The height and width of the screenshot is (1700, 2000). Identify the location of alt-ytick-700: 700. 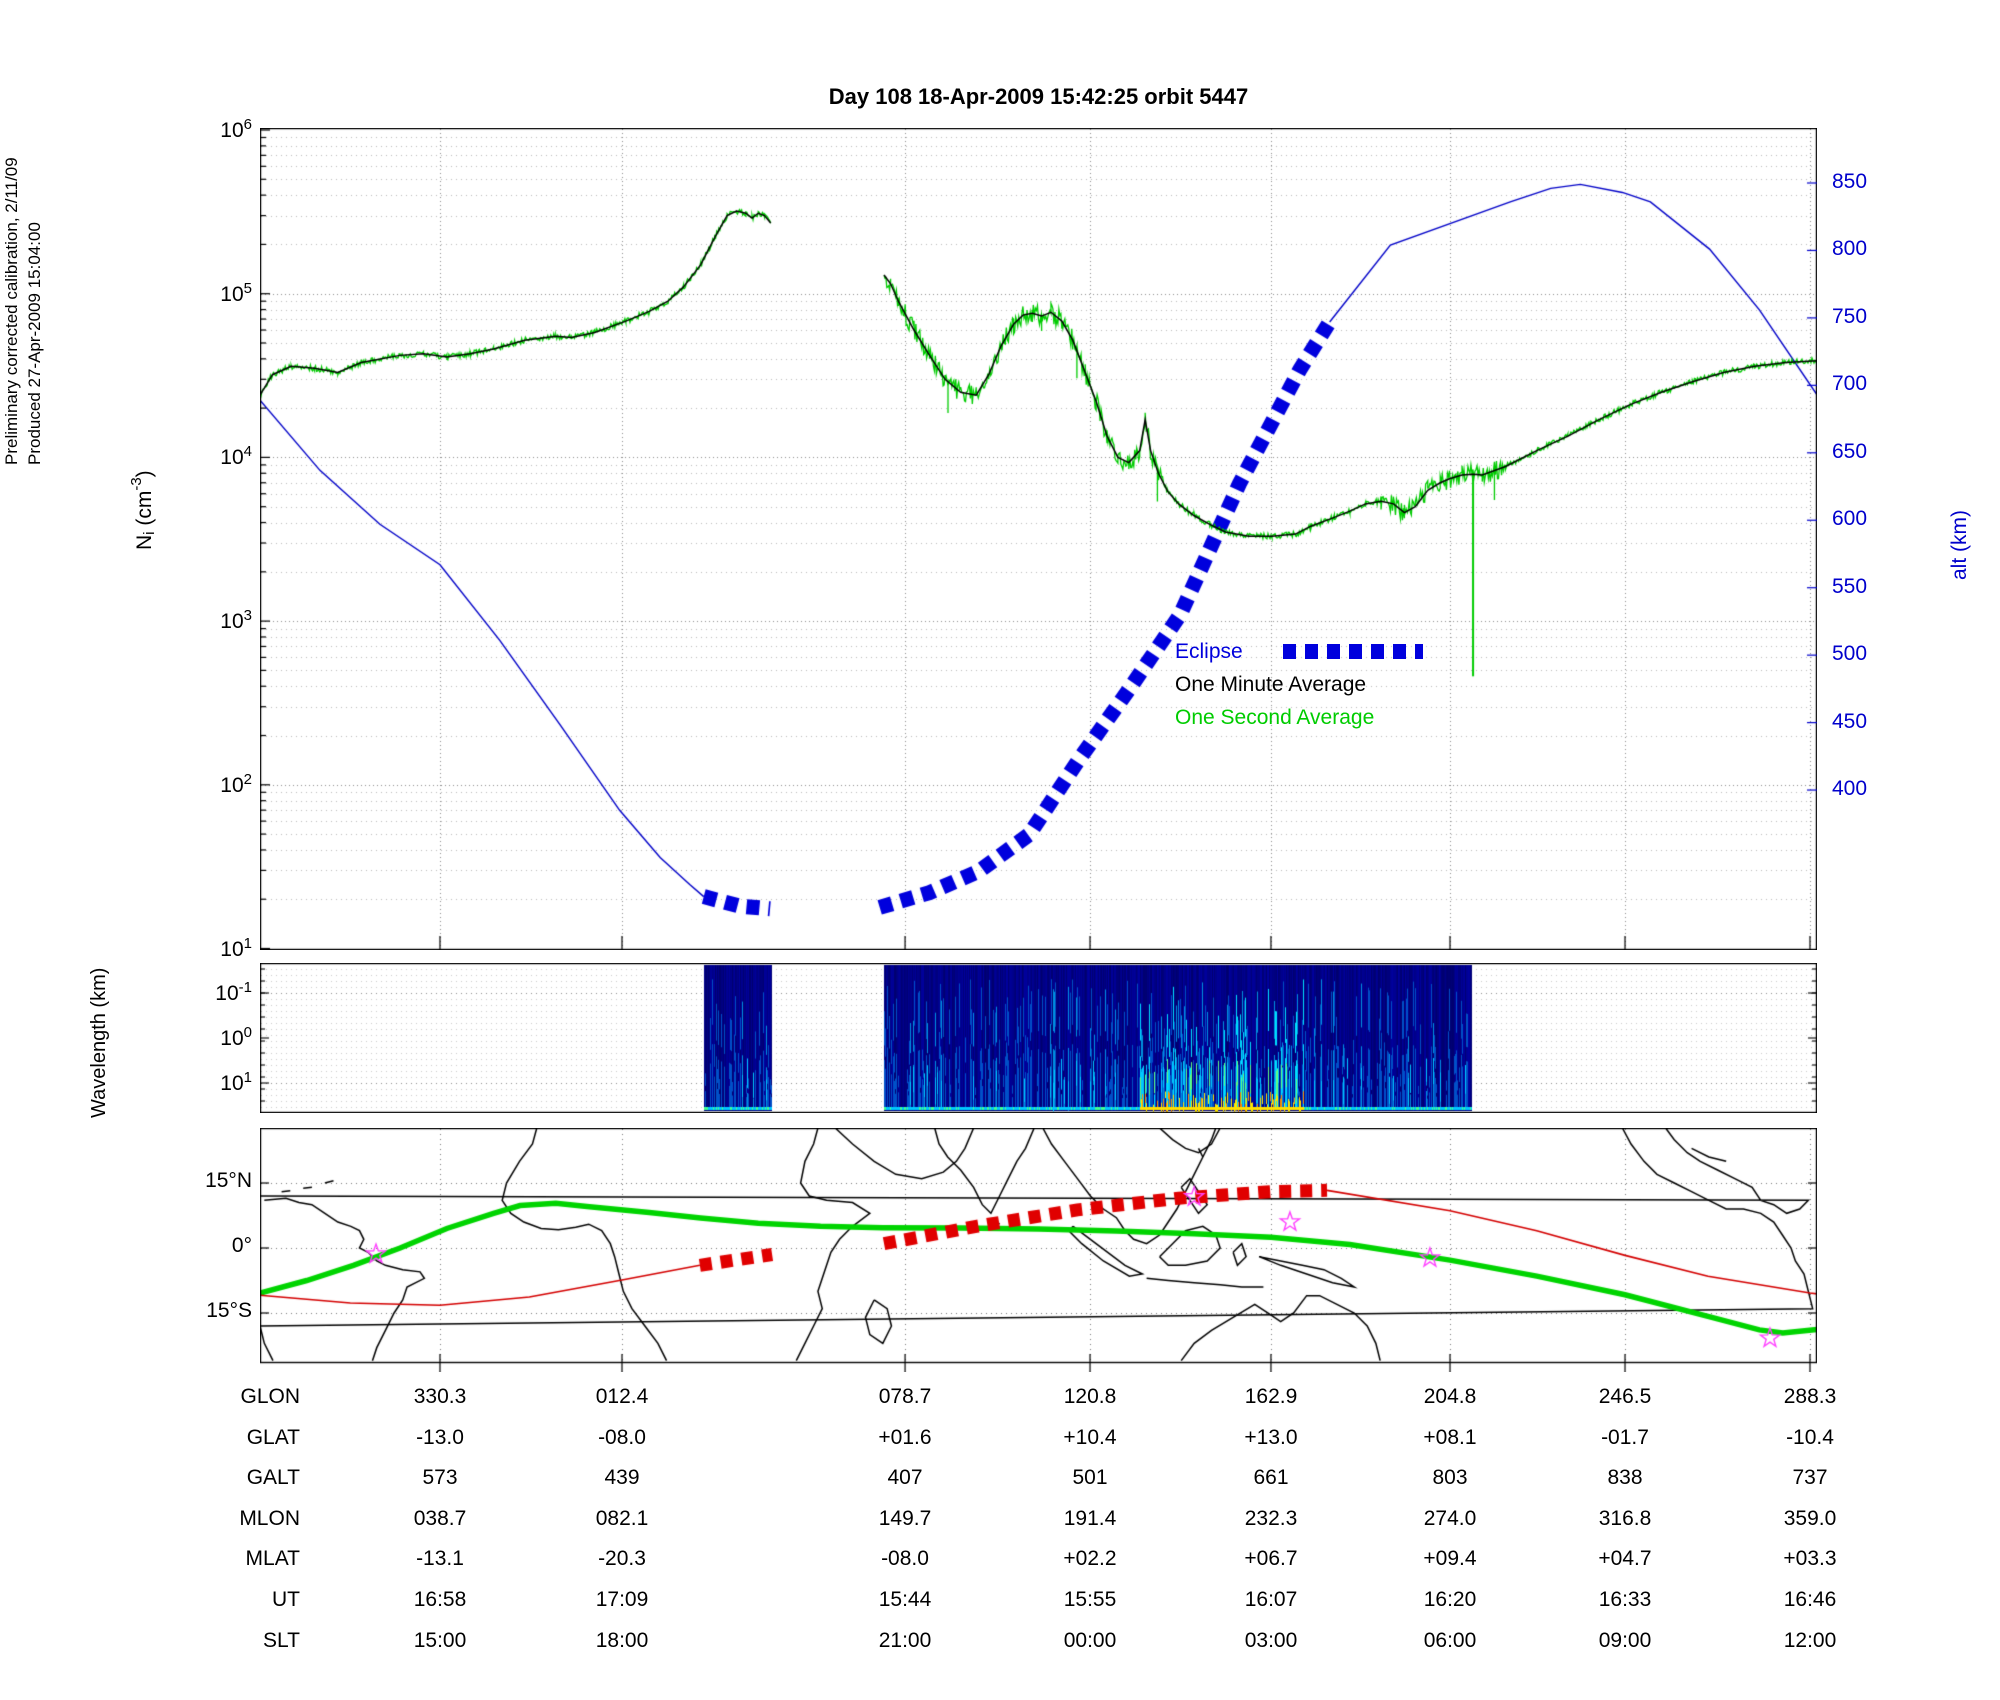
(1850, 384).